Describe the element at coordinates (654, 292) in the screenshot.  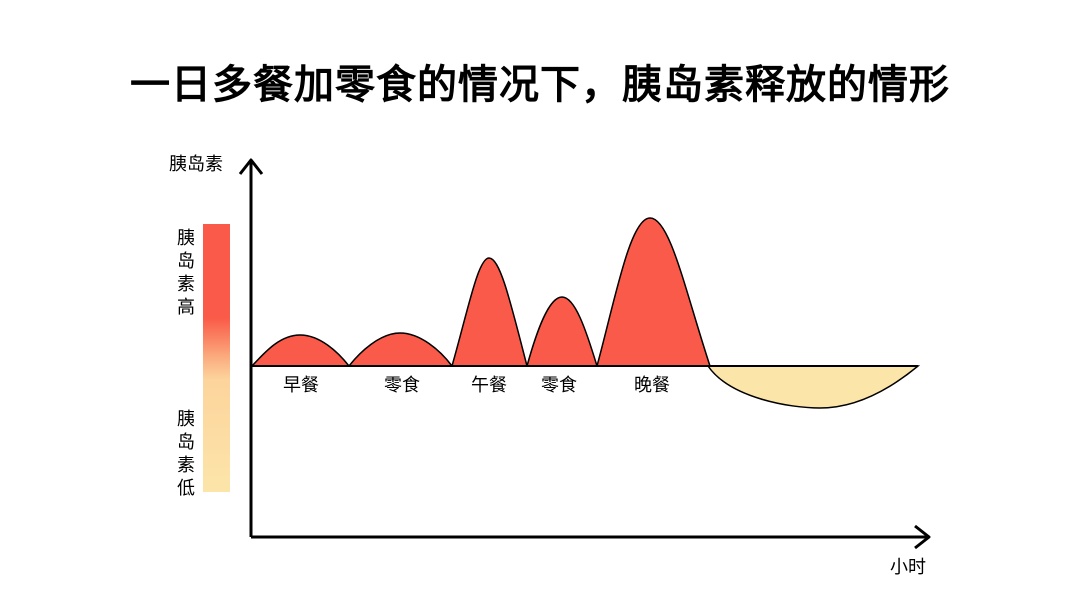
I see `dinner-peak` at that location.